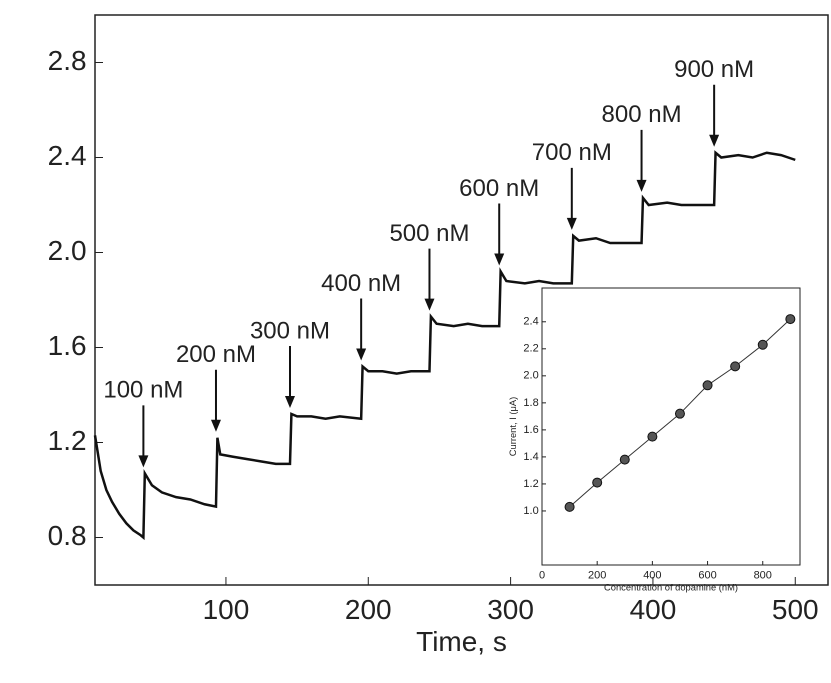 The image size is (831, 683). What do you see at coordinates (510, 609) in the screenshot?
I see `x-tick-label: 300` at bounding box center [510, 609].